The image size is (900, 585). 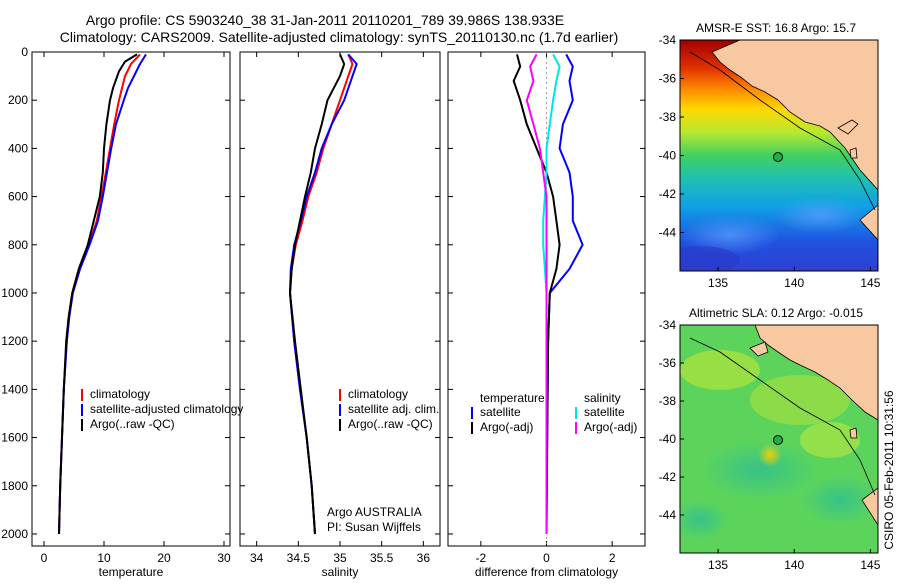 I want to click on difference-series-salinity-argo-adj, so click(x=536, y=293).